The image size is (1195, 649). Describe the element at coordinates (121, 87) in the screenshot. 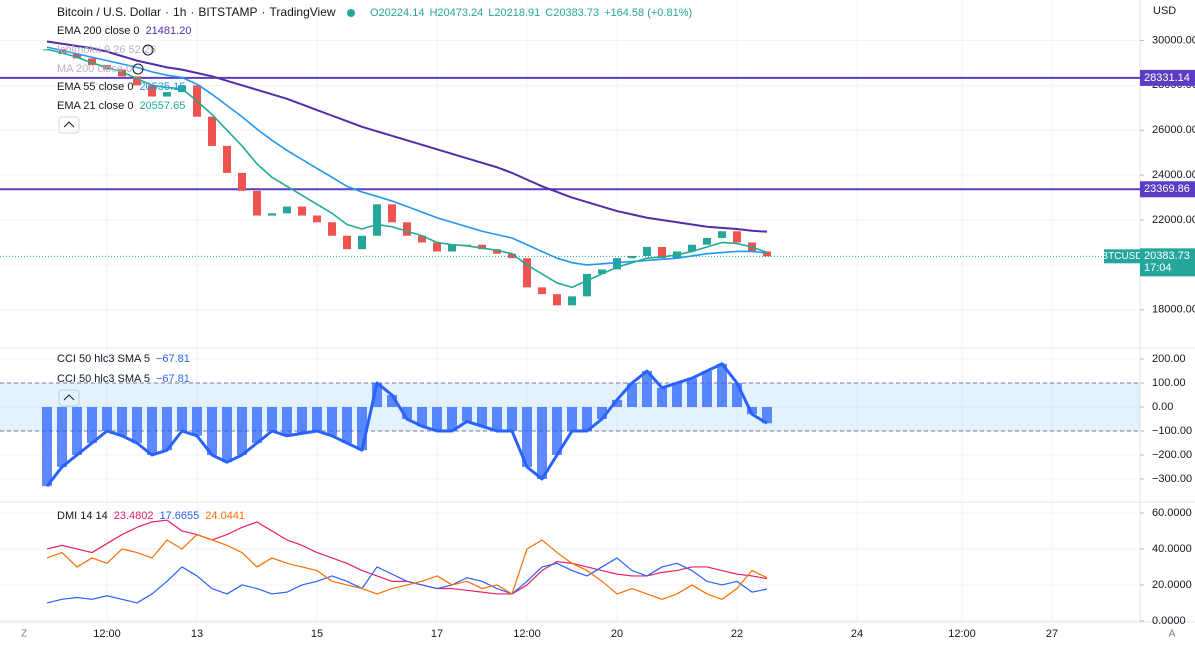

I see `legend-entry: EMA 55 close 0 20535.15` at that location.